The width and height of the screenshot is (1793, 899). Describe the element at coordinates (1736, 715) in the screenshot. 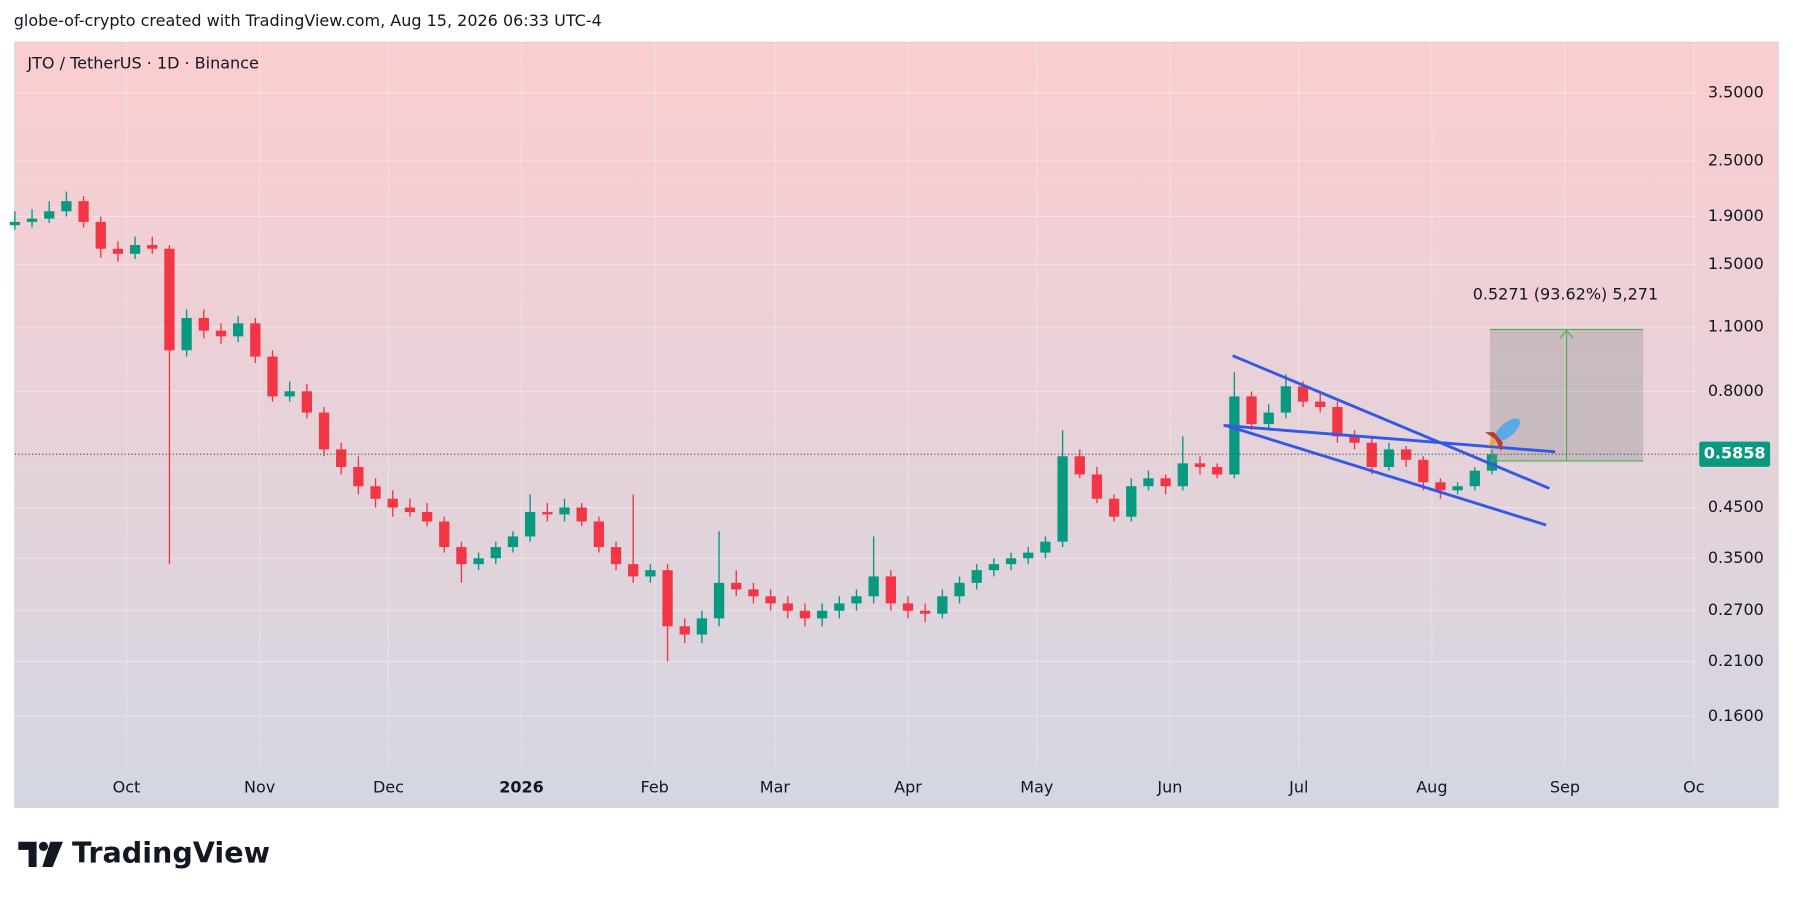

I see `y-tick-label: 0.1600` at that location.